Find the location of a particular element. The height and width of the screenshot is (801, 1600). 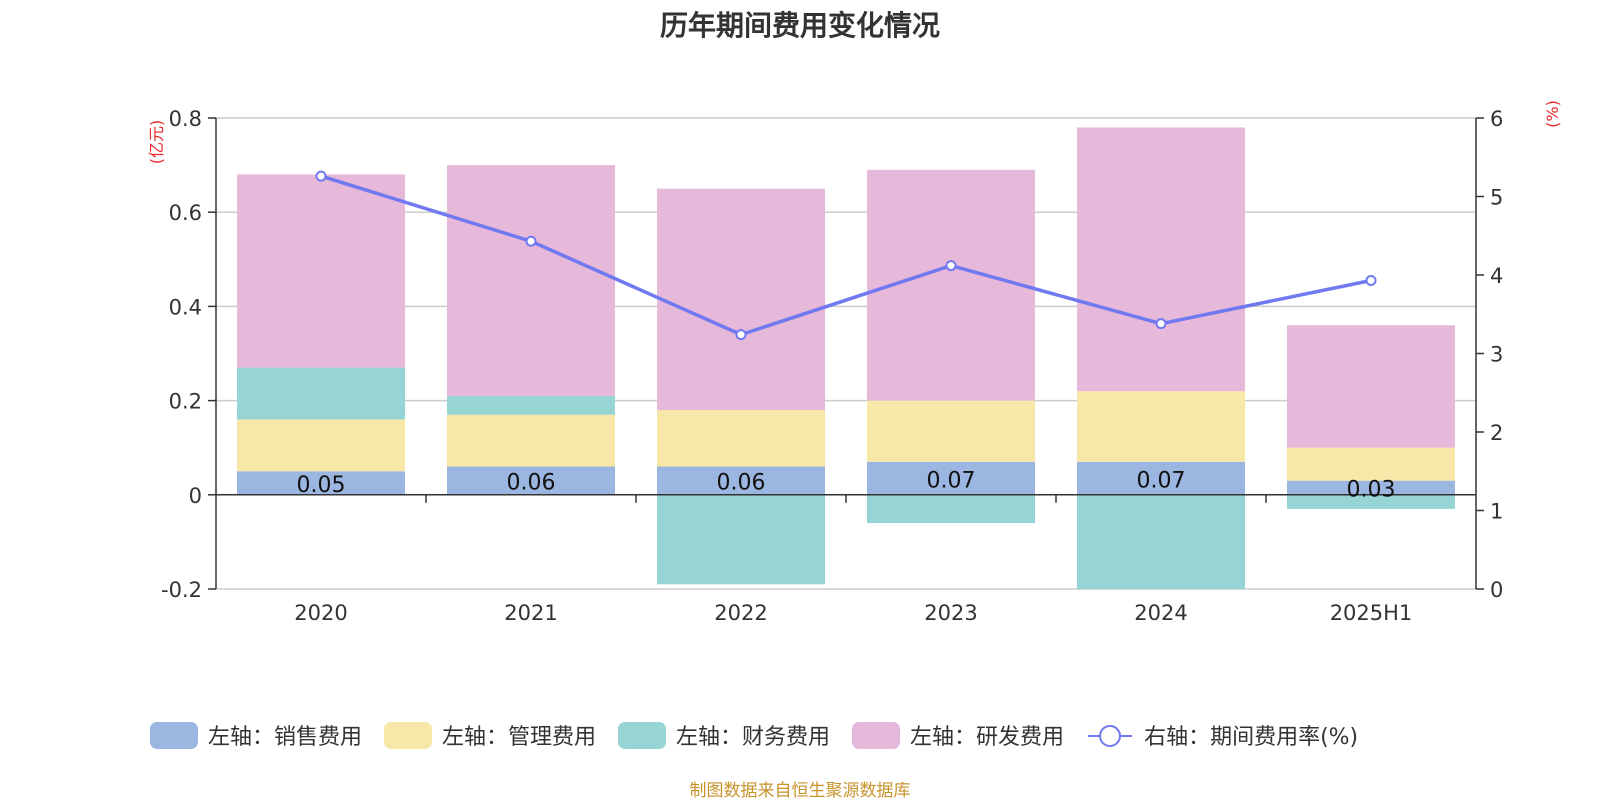

right-axis-tick-label: 2 is located at coordinates (1496, 433).